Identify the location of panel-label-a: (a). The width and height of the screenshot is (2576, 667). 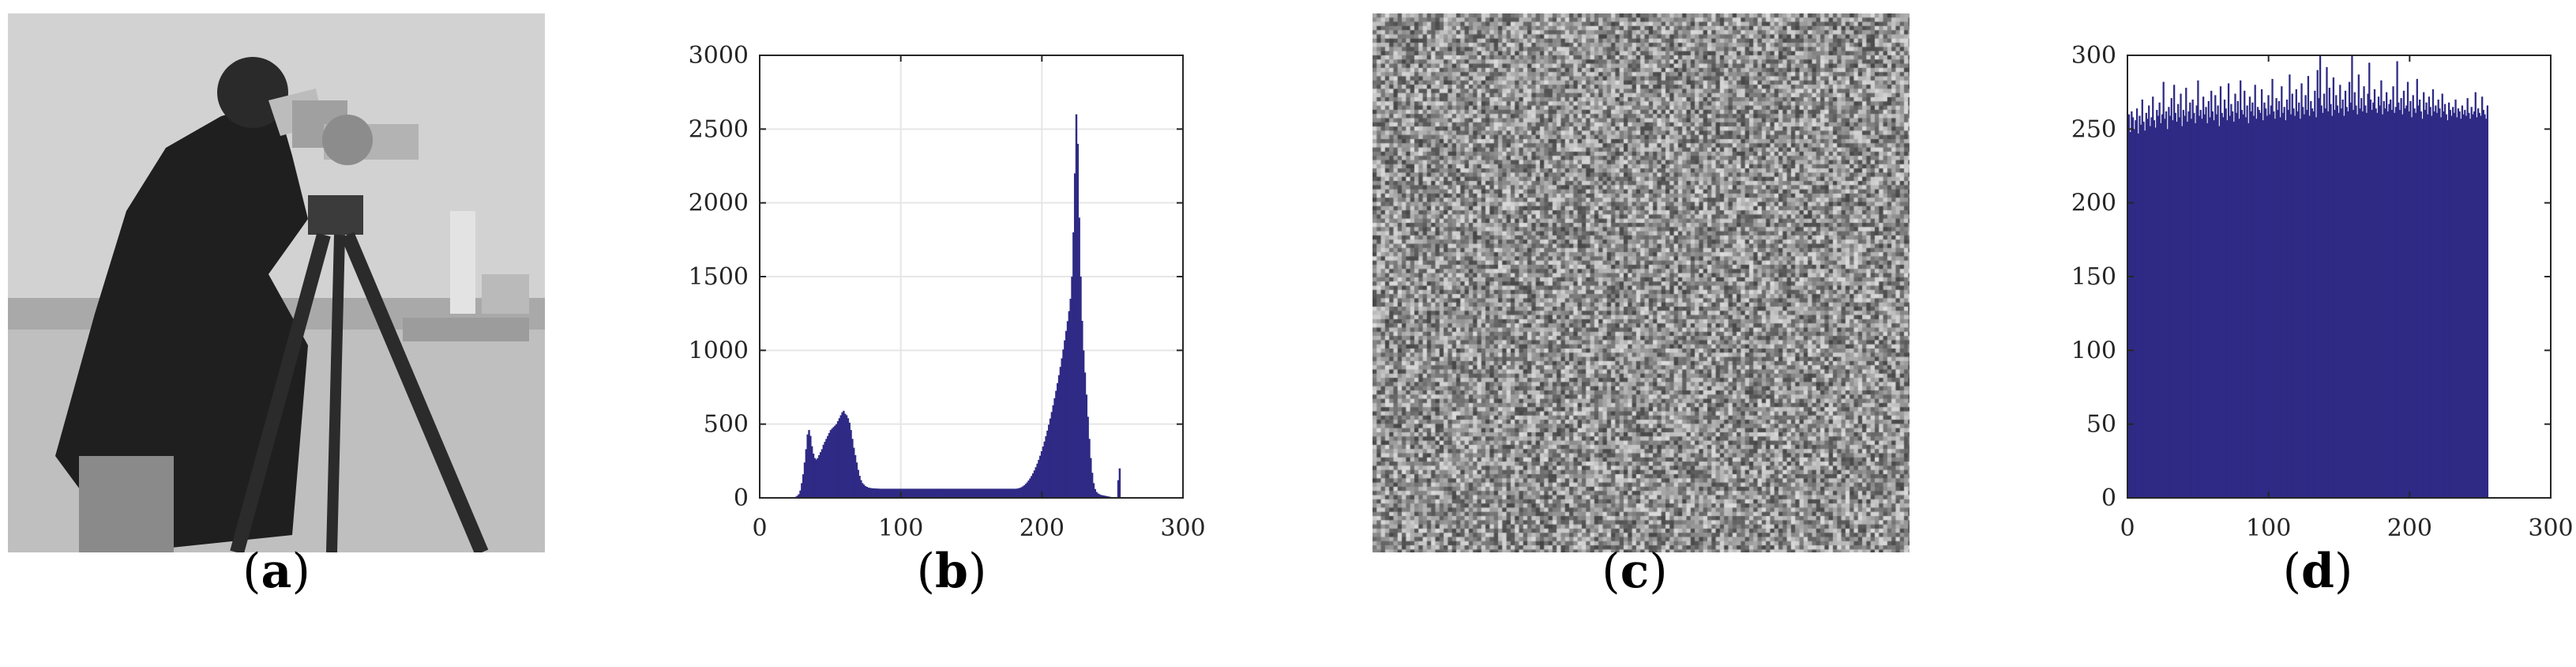
(276, 571).